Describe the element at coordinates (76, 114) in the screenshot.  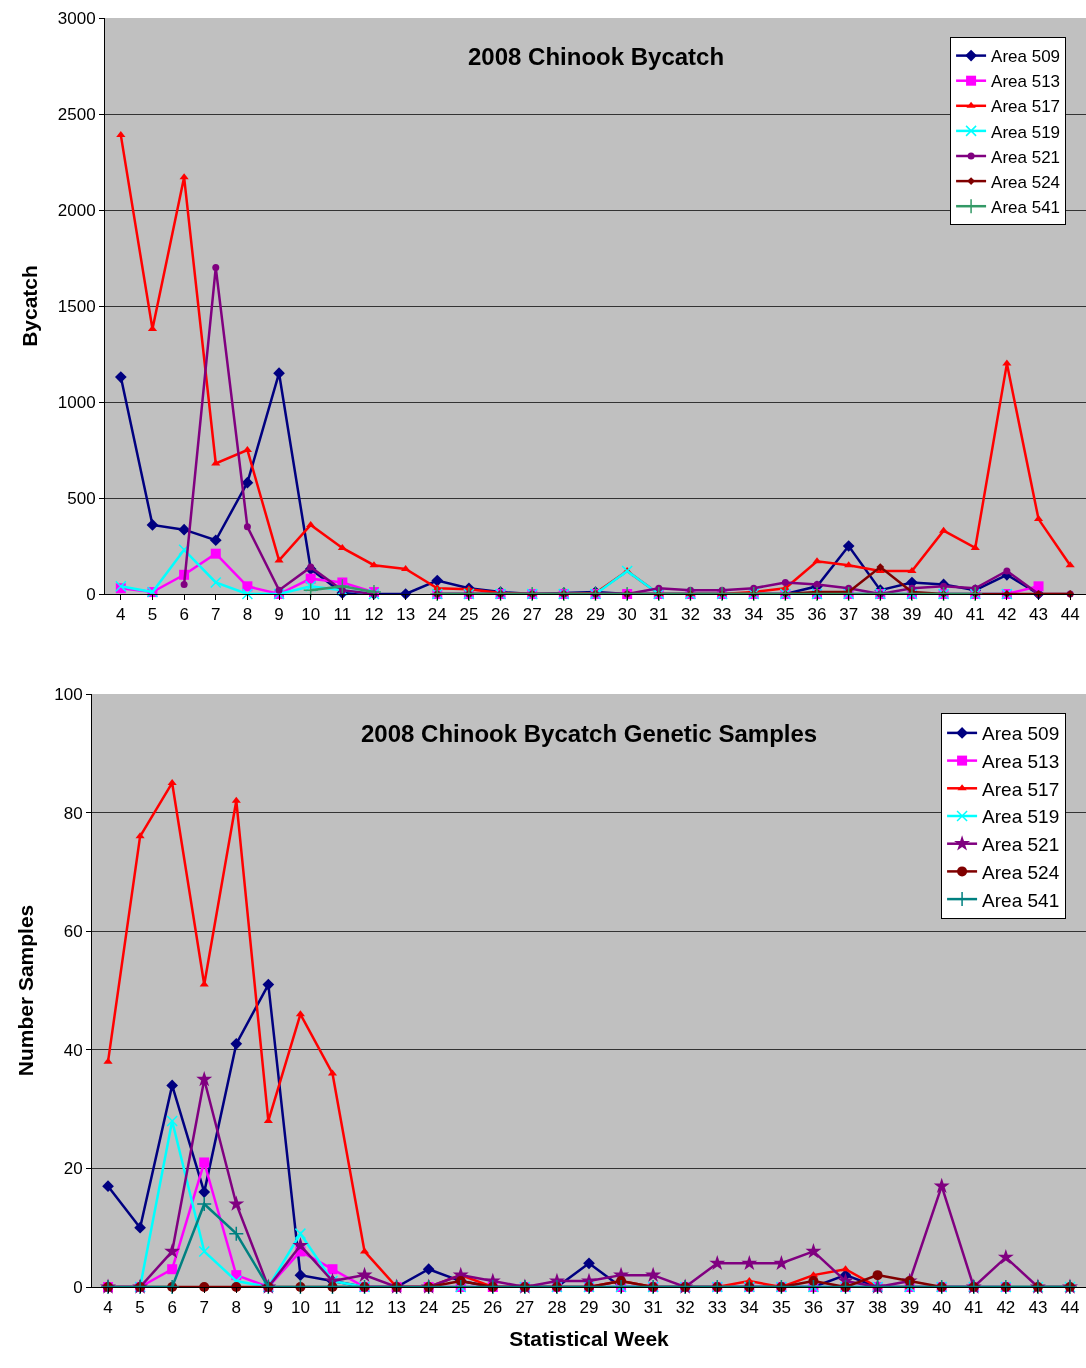
I see `y-tick-label: 2500` at that location.